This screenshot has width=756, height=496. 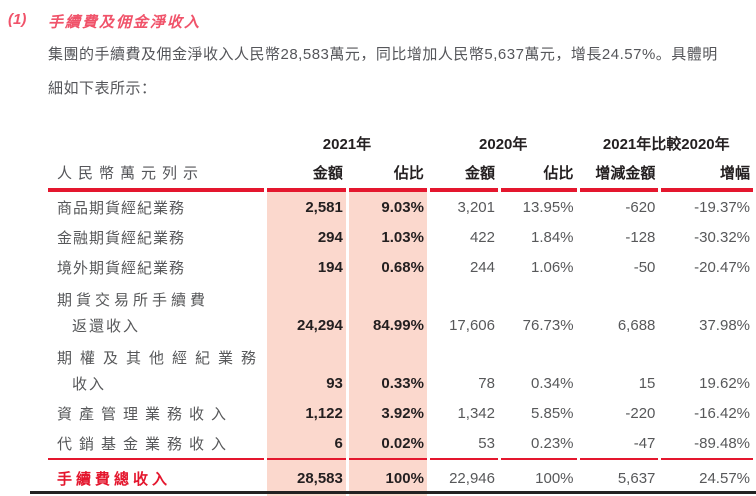 What do you see at coordinates (722, 207) in the screenshot?
I see `cell-diff-pct: -19.37%` at bounding box center [722, 207].